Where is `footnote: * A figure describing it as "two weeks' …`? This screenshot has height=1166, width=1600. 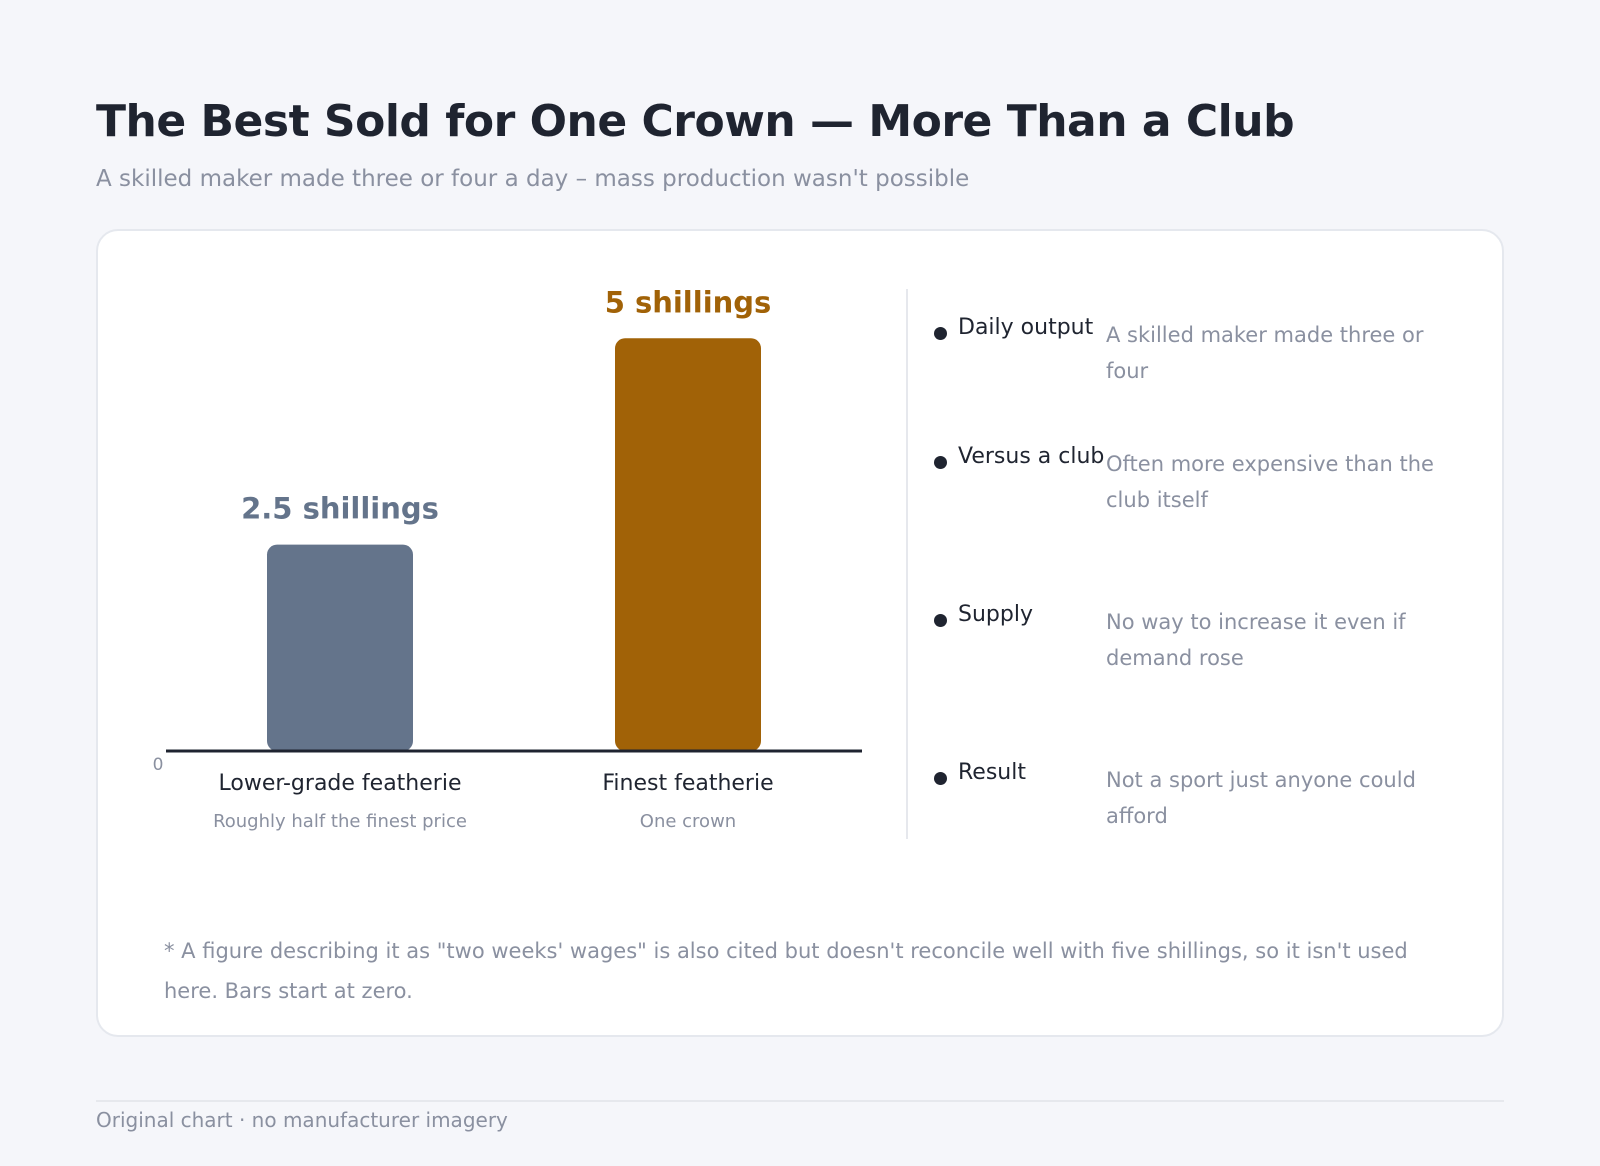
footnote: * A figure describing it as "two weeks' … is located at coordinates (786, 971).